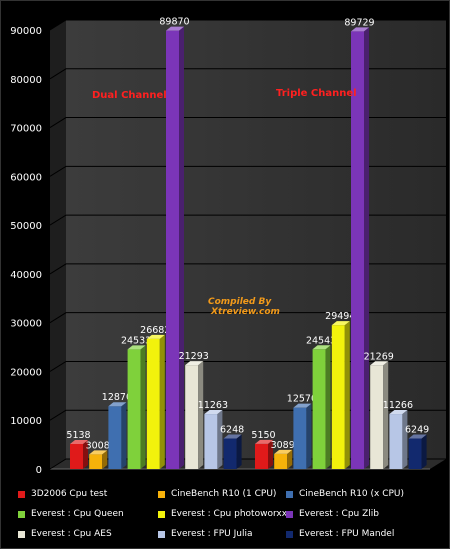 This screenshot has width=450, height=549. I want to click on legend-label: CineBench R10 (x CPU), so click(352, 494).